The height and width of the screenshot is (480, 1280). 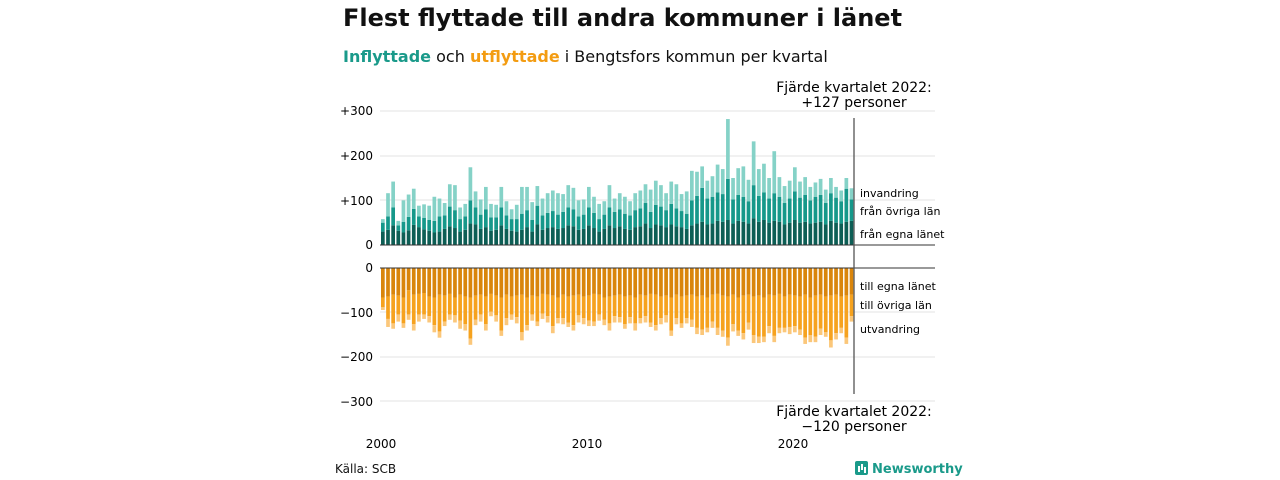 What do you see at coordinates (902, 234) in the screenshot?
I see `legend-fran-egna-lanet: från egna länet` at bounding box center [902, 234].